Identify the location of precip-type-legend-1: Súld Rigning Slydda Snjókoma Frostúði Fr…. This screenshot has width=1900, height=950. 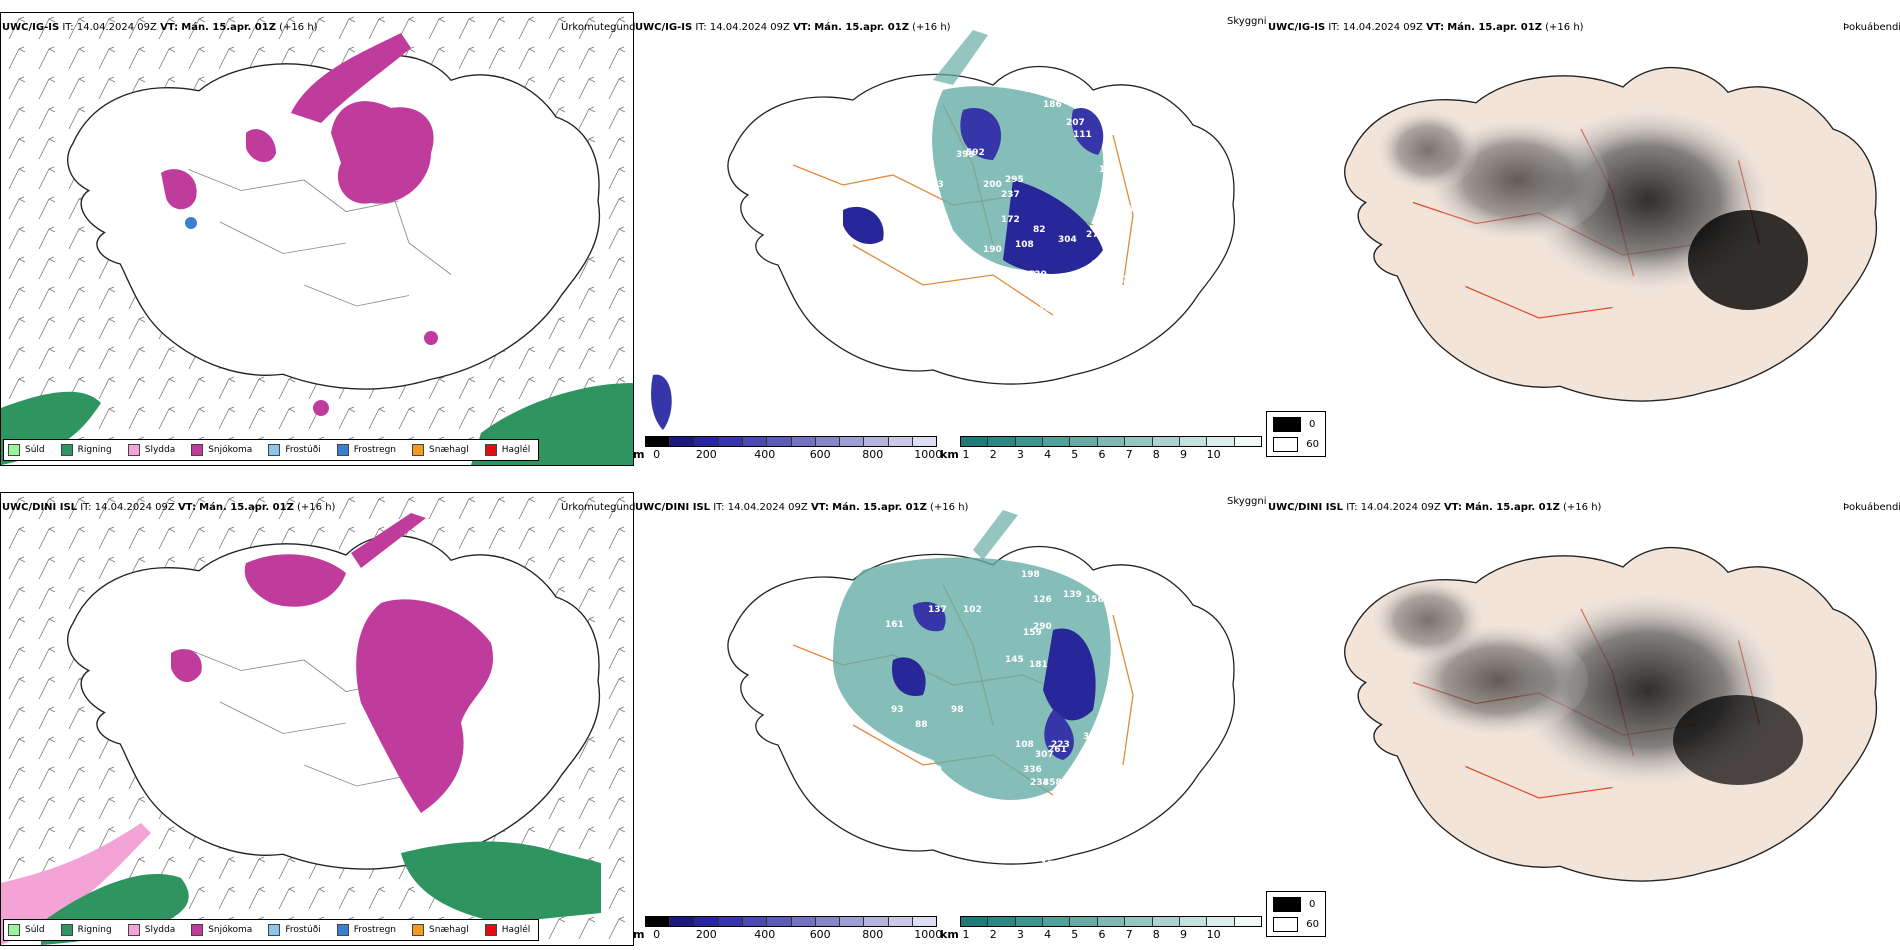
(271, 450).